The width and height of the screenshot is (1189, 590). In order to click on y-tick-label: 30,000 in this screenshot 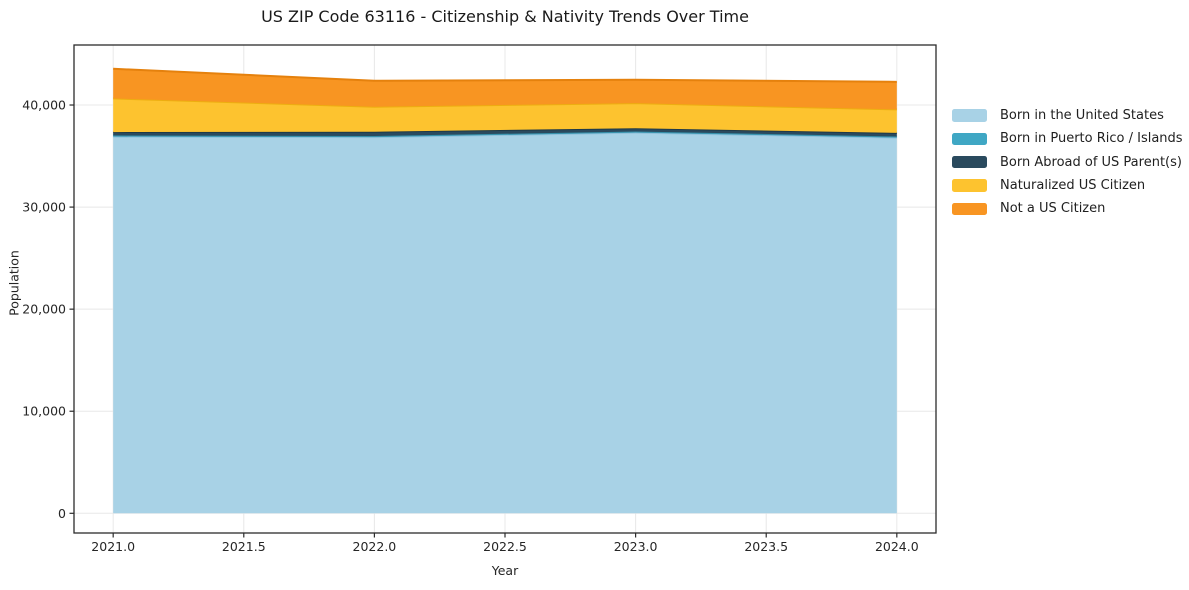, I will do `click(44, 207)`.